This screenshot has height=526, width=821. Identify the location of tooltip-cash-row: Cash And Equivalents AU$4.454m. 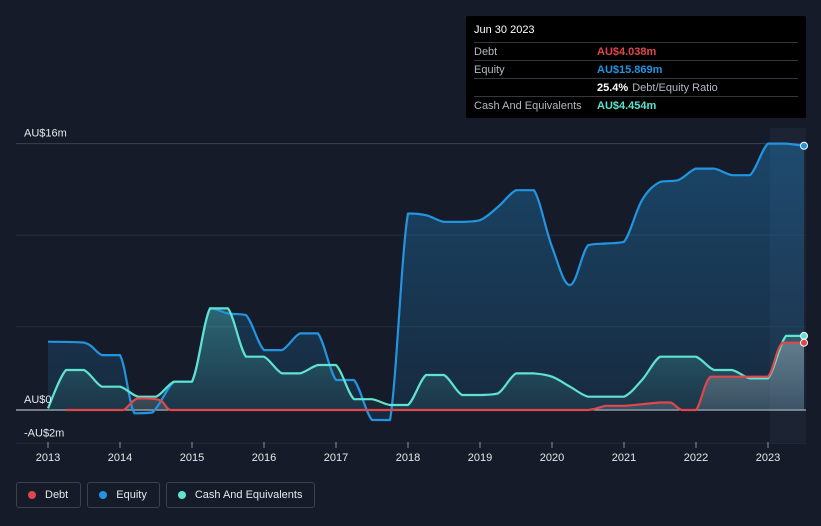
(636, 105).